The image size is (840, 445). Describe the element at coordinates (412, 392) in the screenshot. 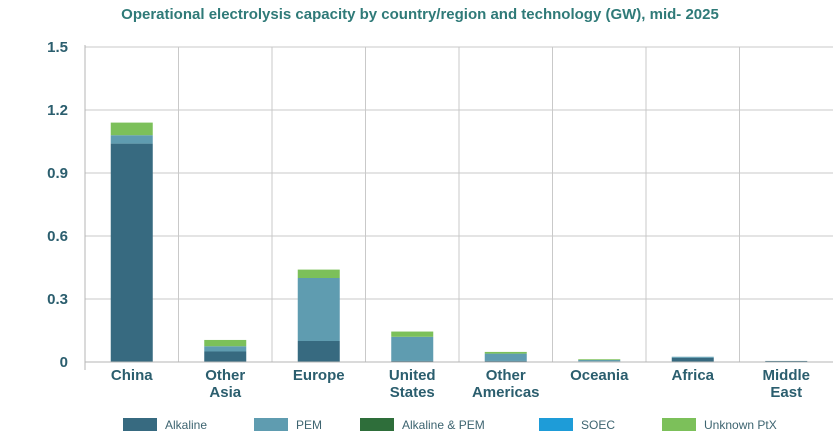

I see `x-tick-label-line: States` at that location.